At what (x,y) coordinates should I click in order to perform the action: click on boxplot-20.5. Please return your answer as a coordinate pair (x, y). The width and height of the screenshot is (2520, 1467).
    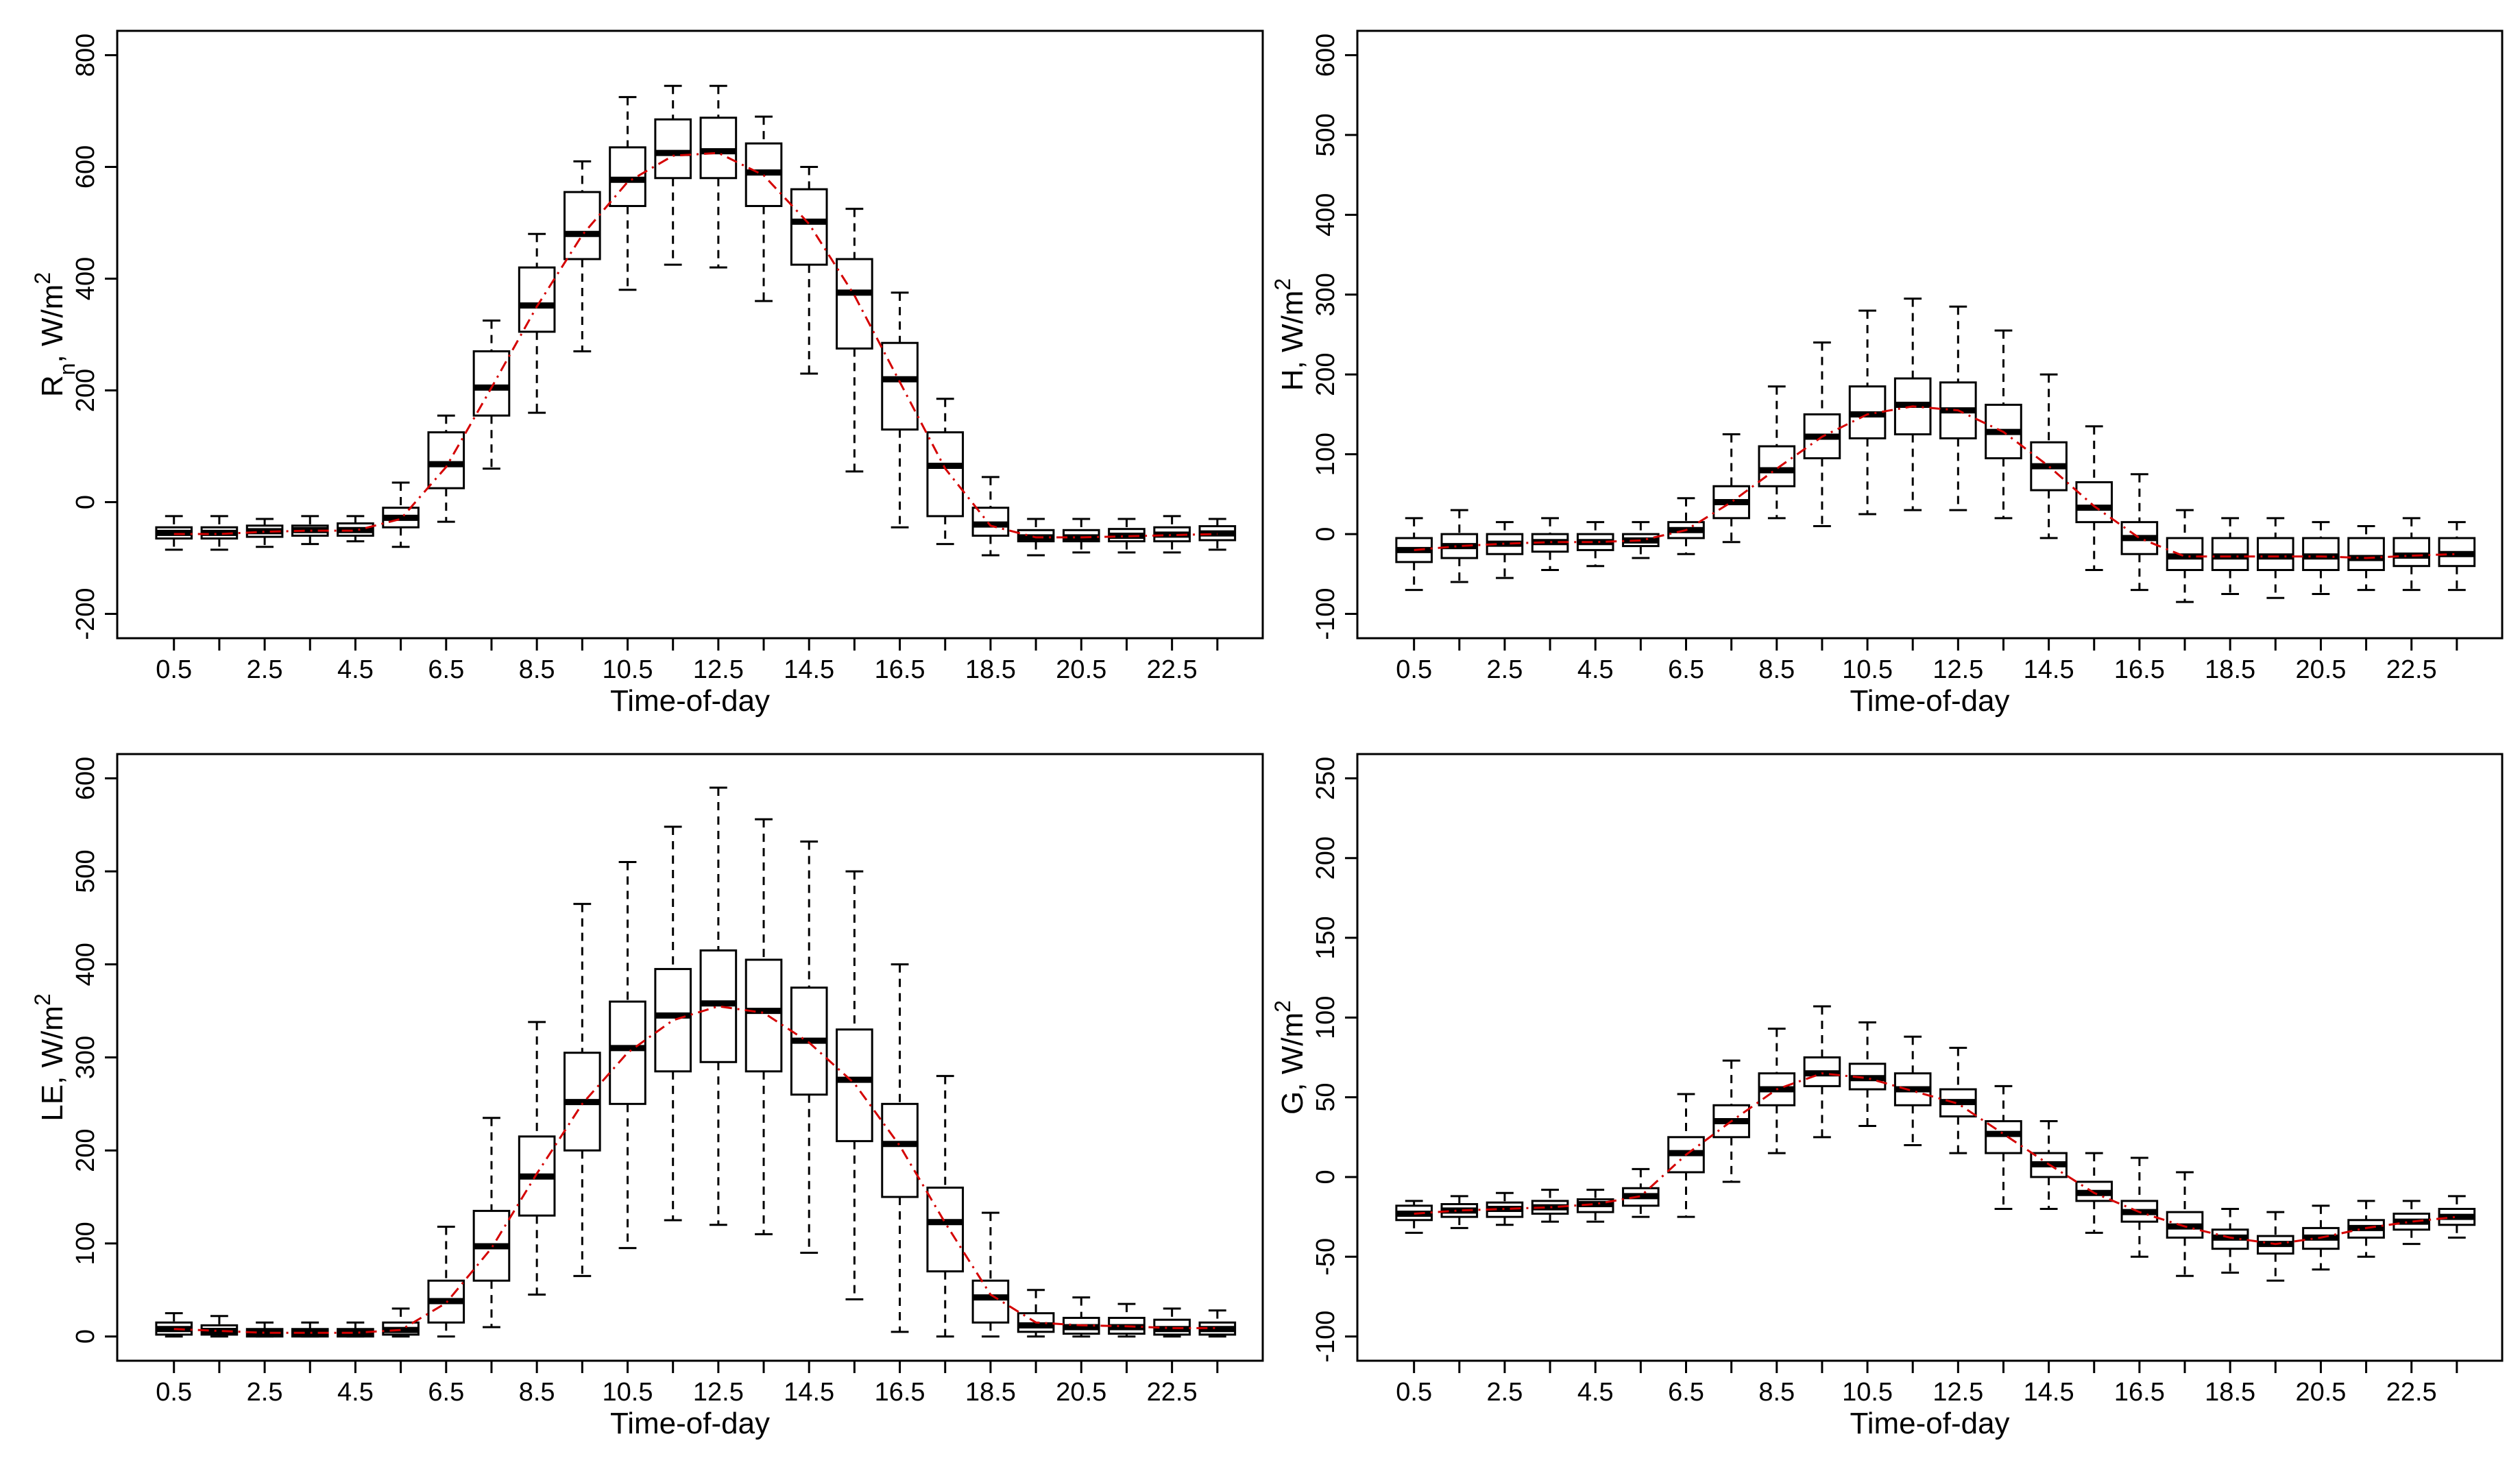
    Looking at the image, I should click on (1081, 1317).